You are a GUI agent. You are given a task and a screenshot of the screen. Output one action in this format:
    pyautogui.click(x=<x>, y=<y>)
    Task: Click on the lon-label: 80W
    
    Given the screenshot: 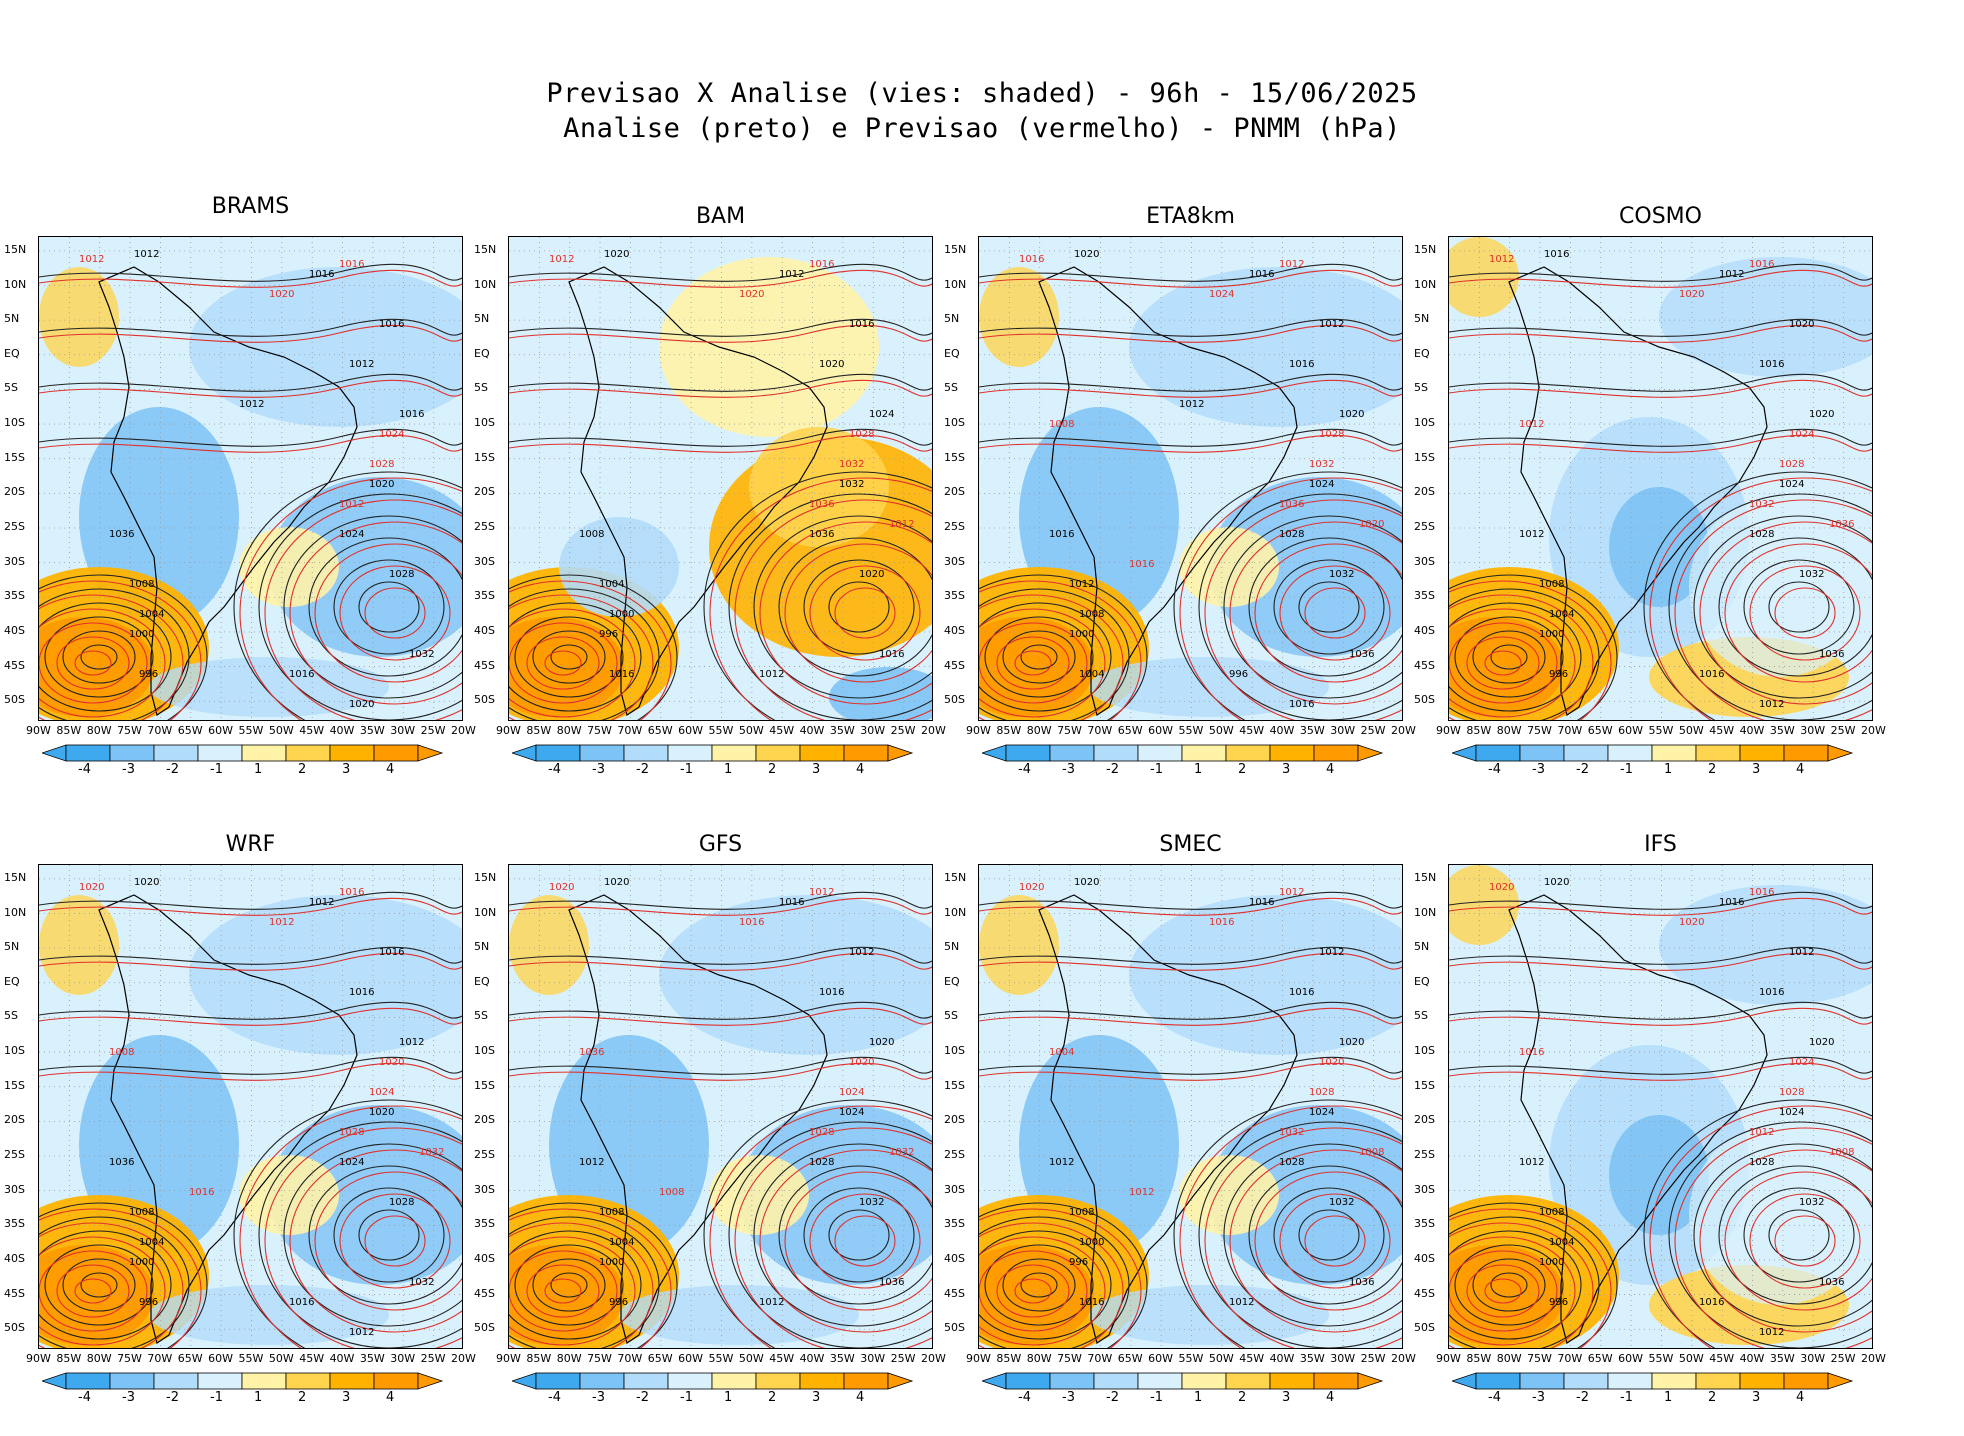 What is the action you would take?
    pyautogui.click(x=99, y=730)
    